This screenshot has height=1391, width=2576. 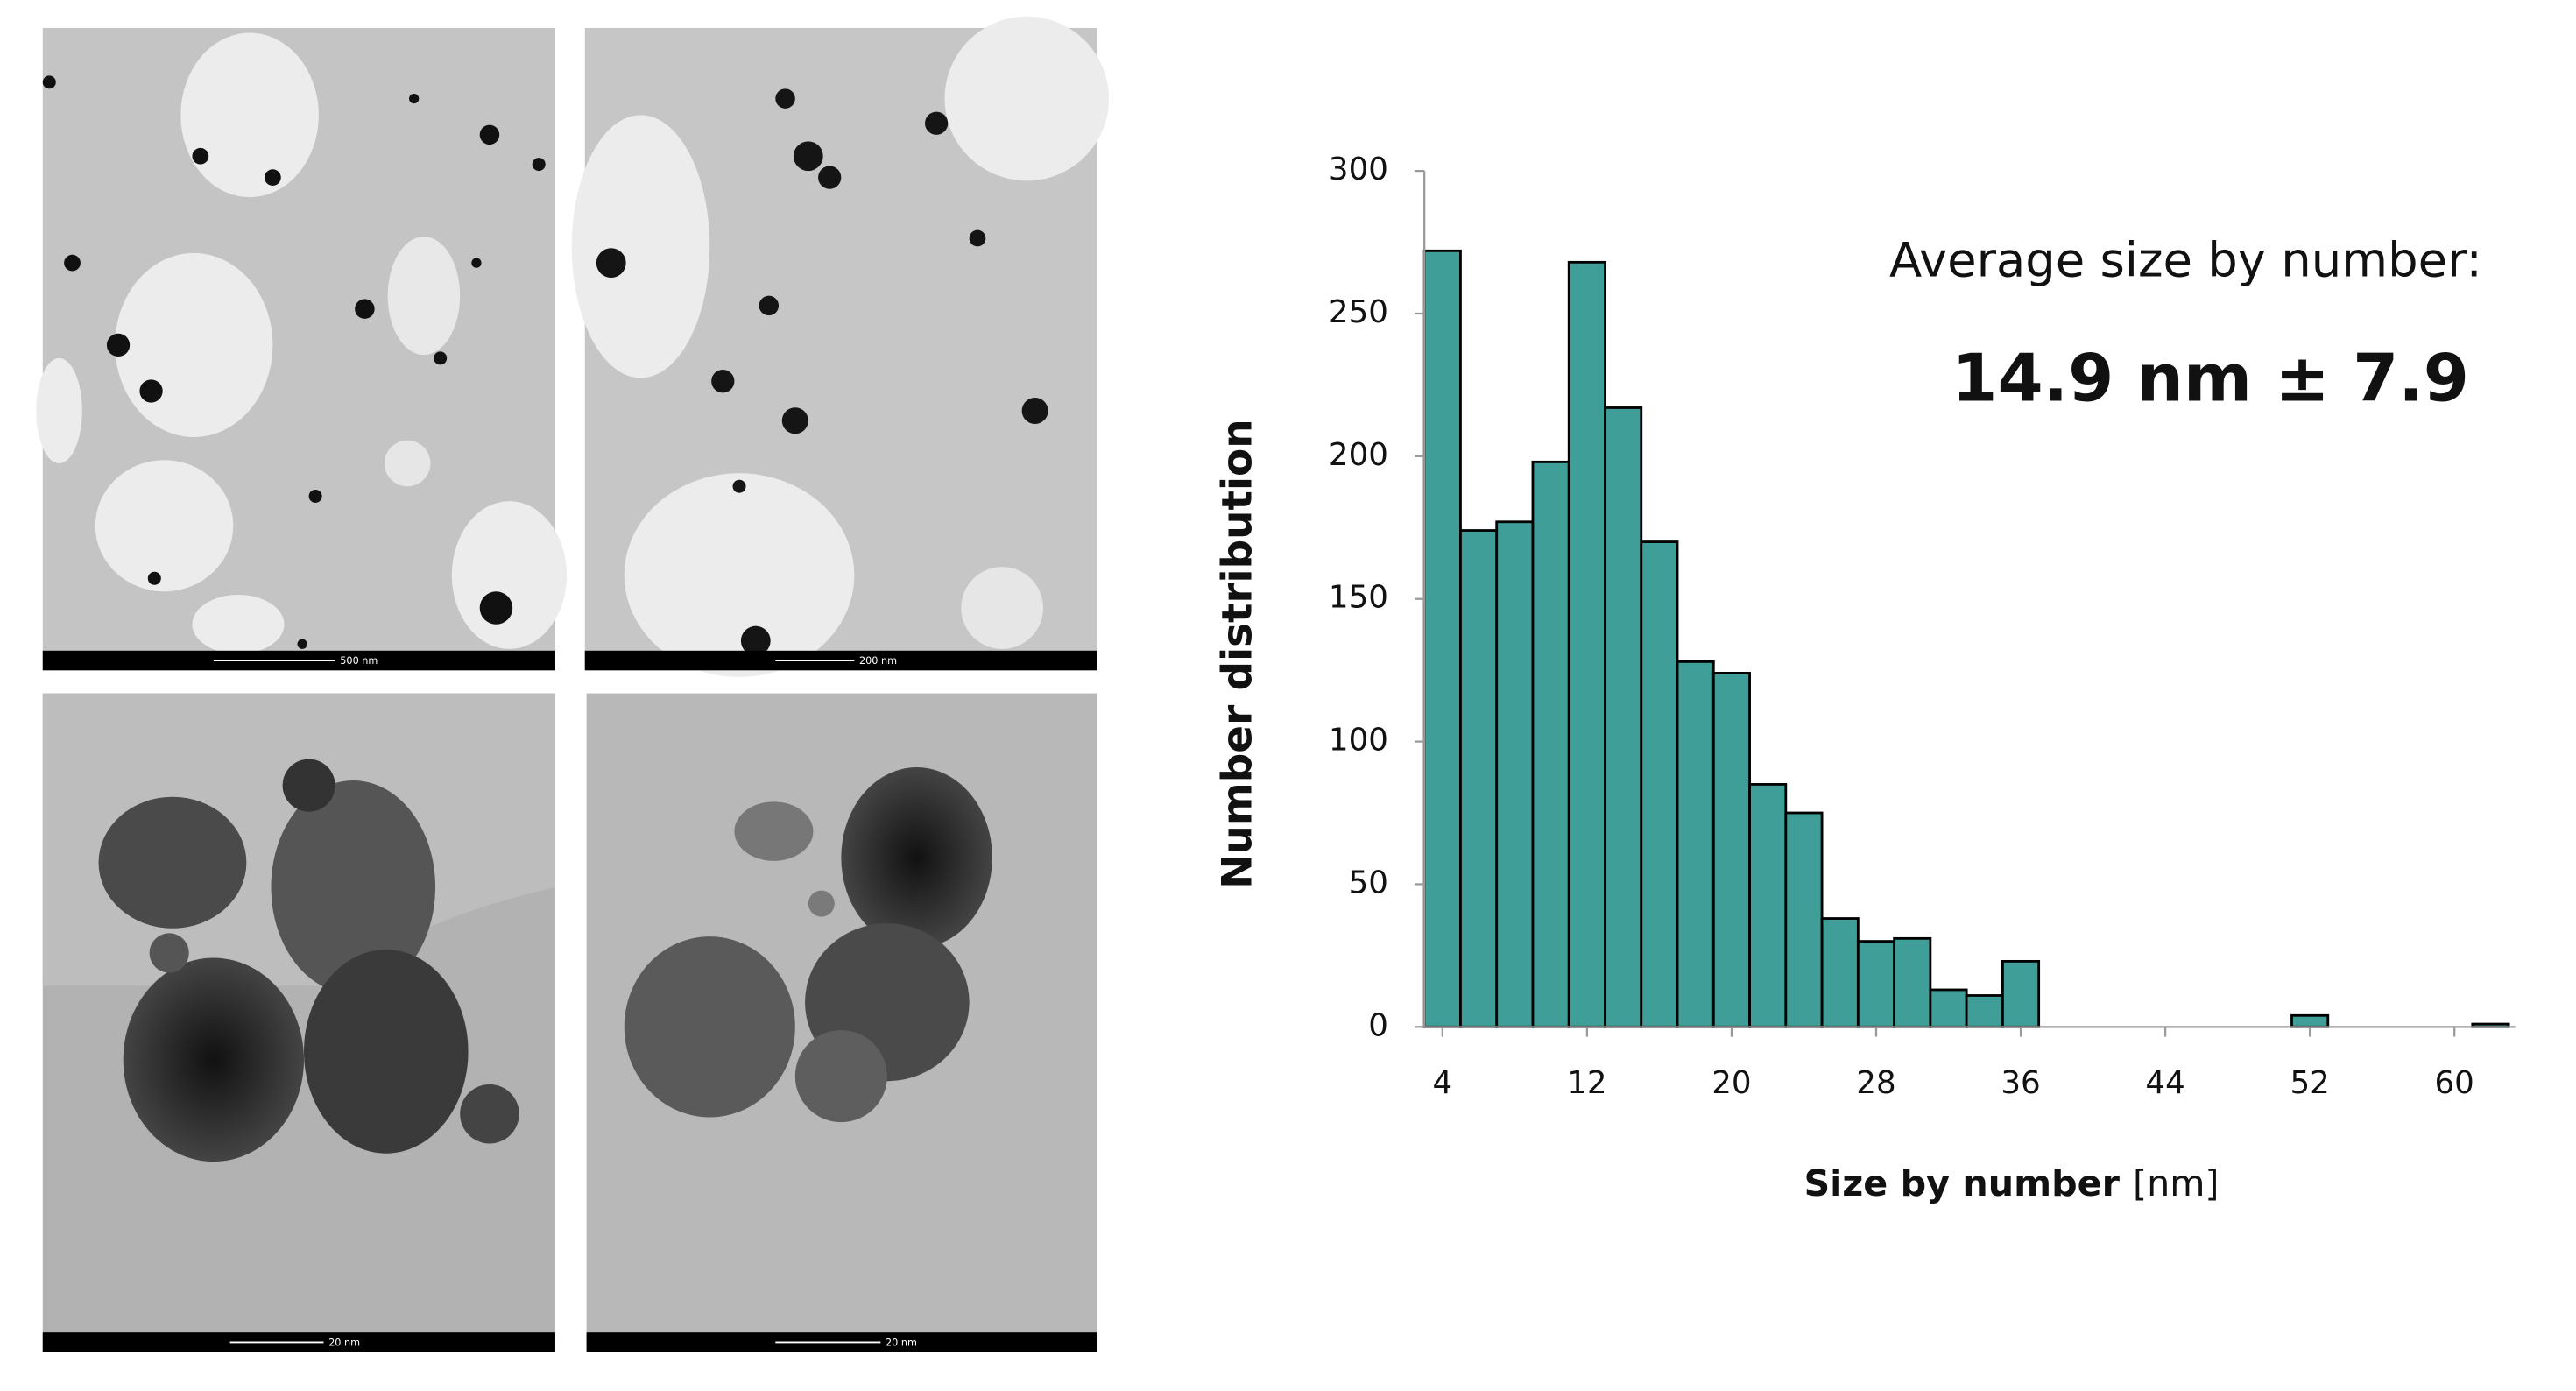 What do you see at coordinates (2210, 378) in the screenshot?
I see `annotation: 14.9 nm ± 7.9` at bounding box center [2210, 378].